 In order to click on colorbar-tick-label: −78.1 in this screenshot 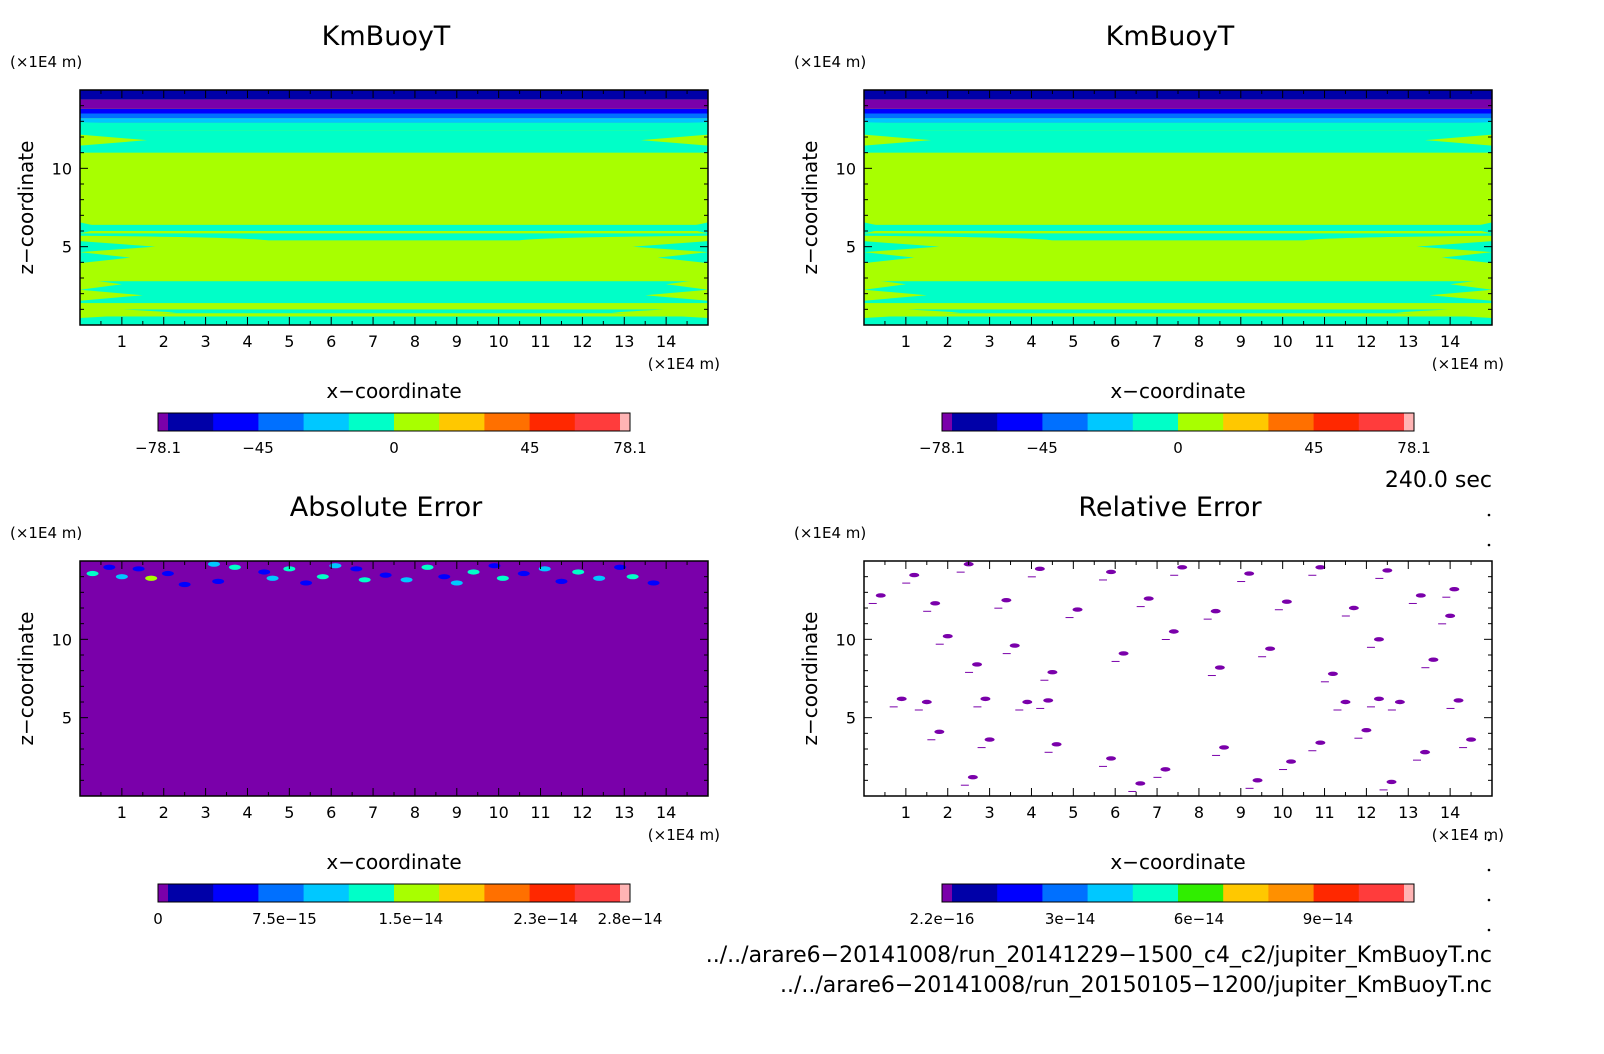, I will do `click(158, 448)`.